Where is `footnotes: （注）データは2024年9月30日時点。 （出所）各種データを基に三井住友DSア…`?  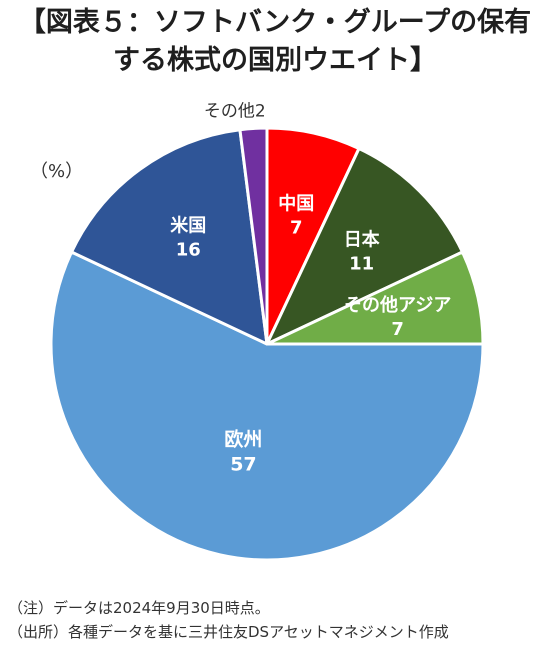
footnotes: （注）データは2024年9月30日時点。 （出所）各種データを基に三井住友DSア… is located at coordinates (228, 620).